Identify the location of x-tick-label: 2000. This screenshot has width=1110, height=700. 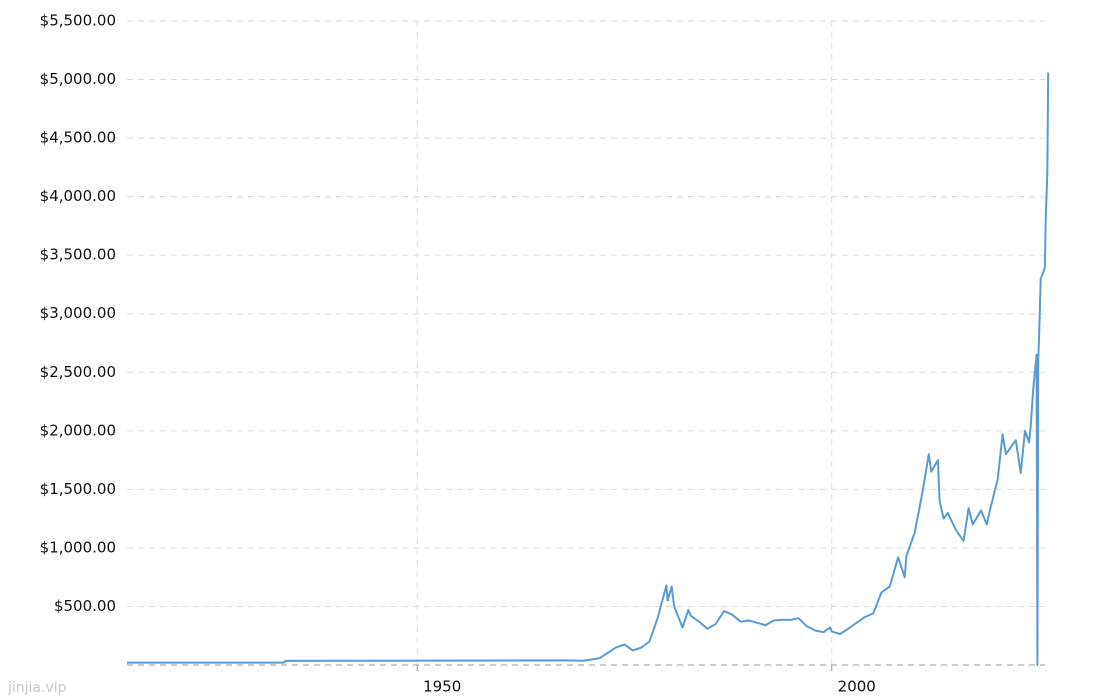
(857, 687).